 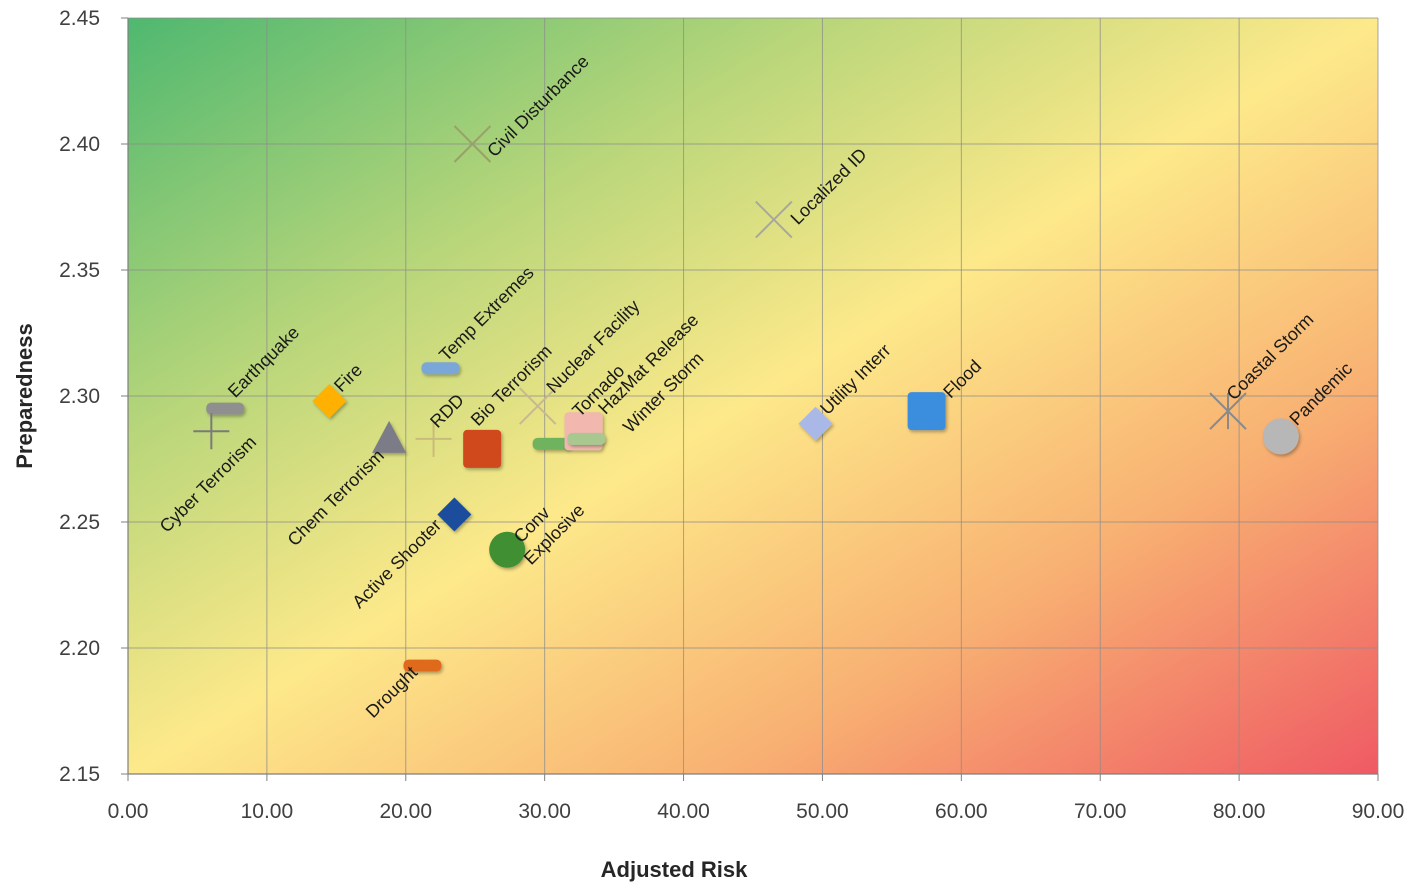 I want to click on x-tick-label: 20.00, so click(x=405, y=811).